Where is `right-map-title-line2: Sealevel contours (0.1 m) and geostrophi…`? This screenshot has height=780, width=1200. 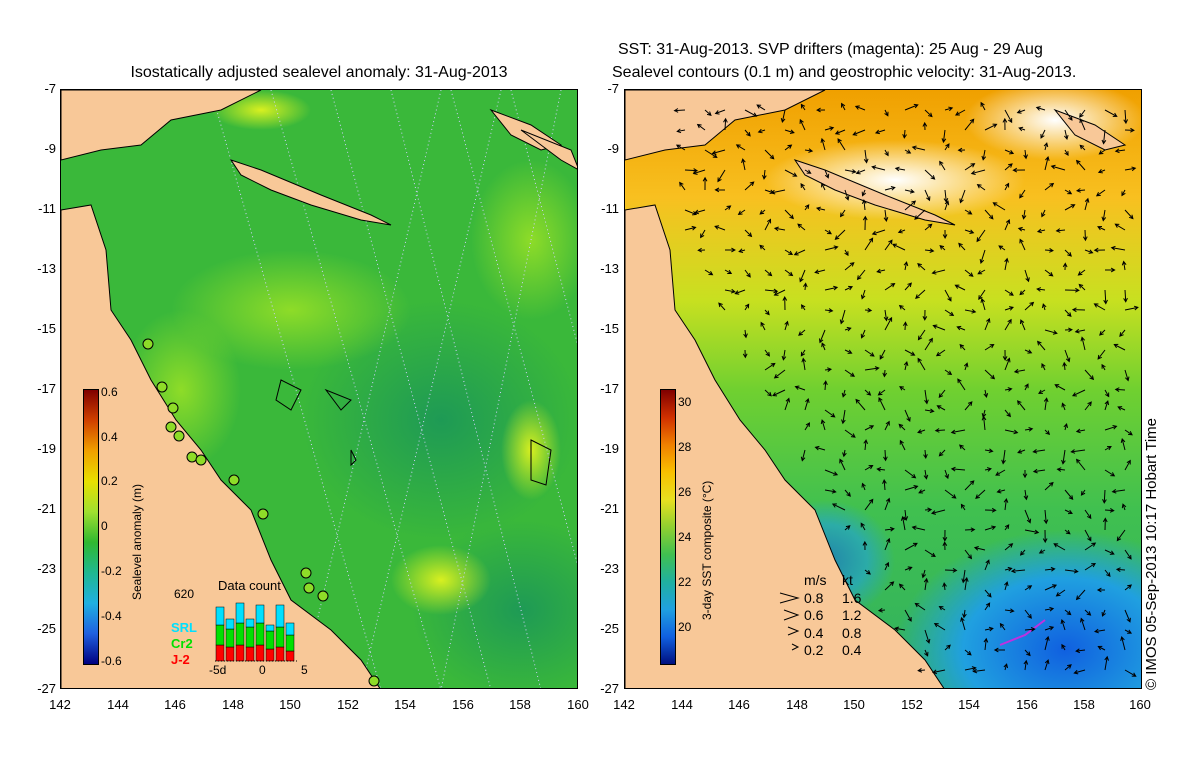 right-map-title-line2: Sealevel contours (0.1 m) and geostrophi… is located at coordinates (844, 72).